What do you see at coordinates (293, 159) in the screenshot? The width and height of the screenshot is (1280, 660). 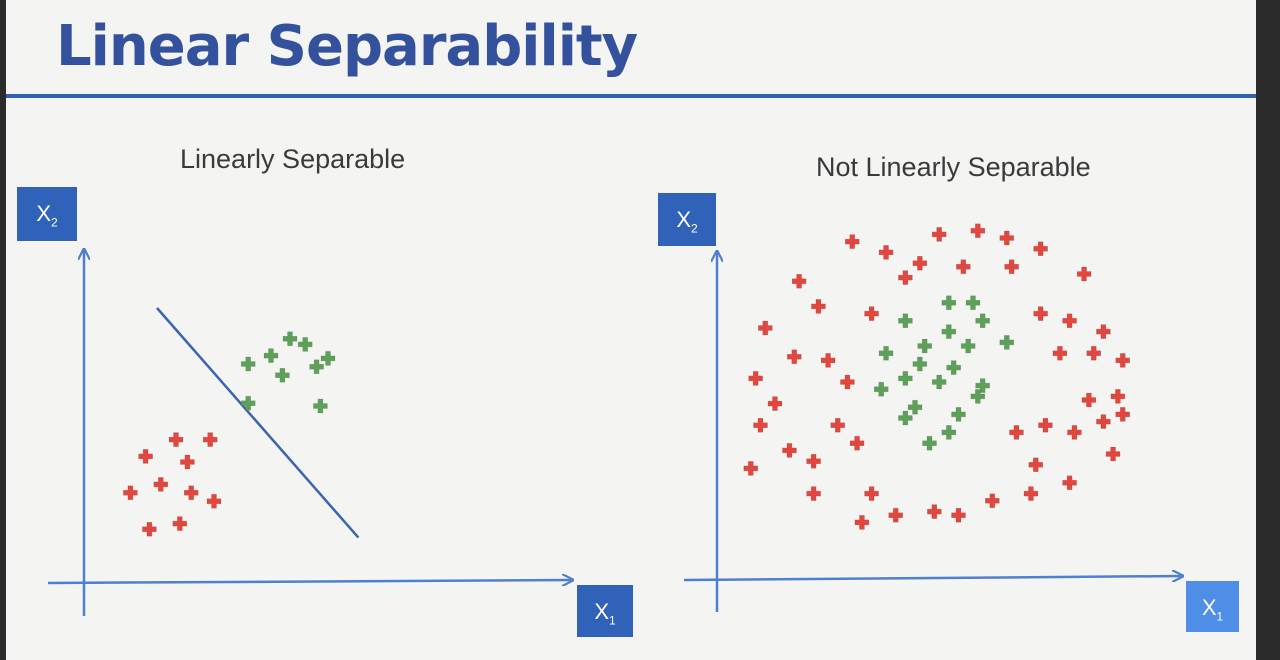 I see `left-panel-title: Linearly Separable` at bounding box center [293, 159].